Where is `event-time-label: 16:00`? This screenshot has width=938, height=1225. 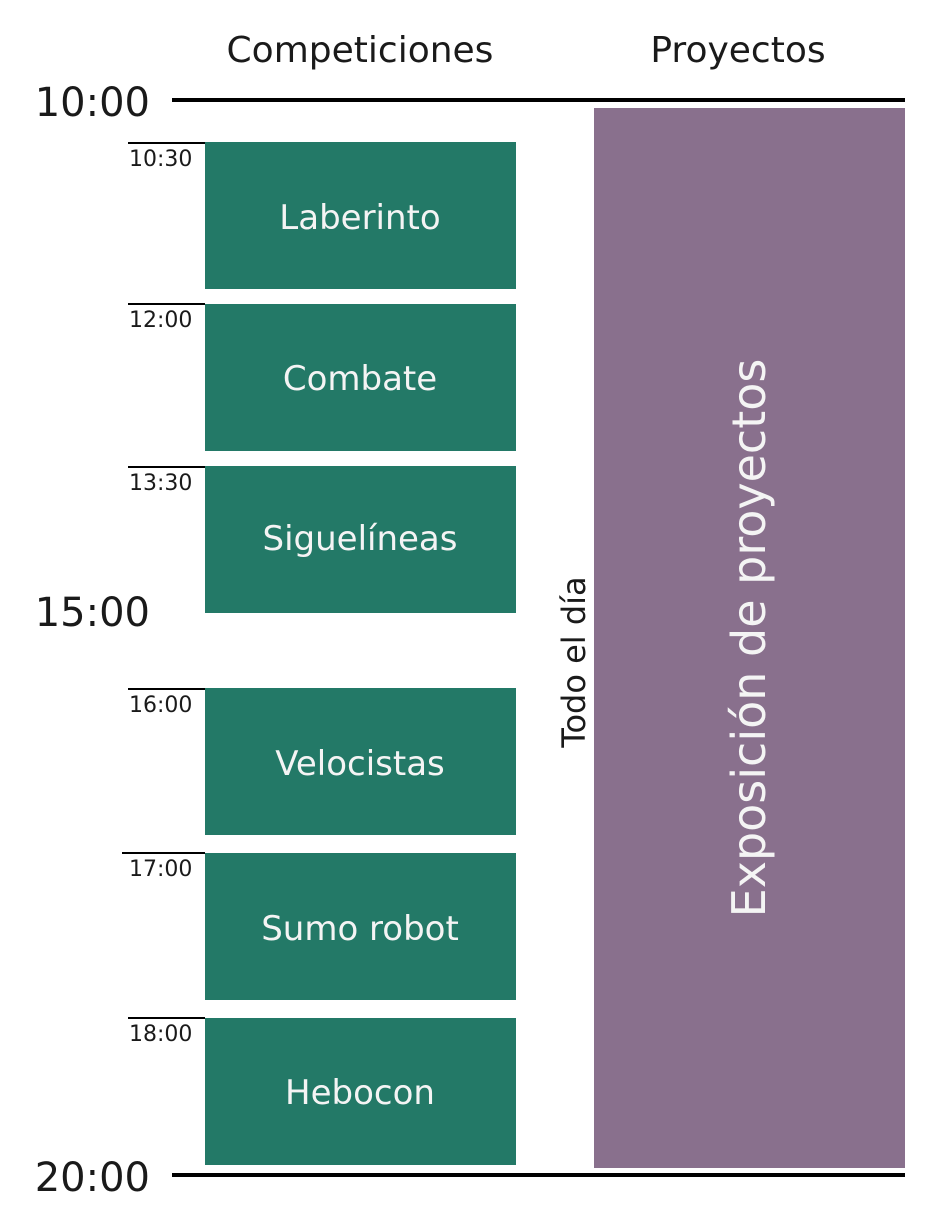
event-time-label: 16:00 is located at coordinates (160, 705).